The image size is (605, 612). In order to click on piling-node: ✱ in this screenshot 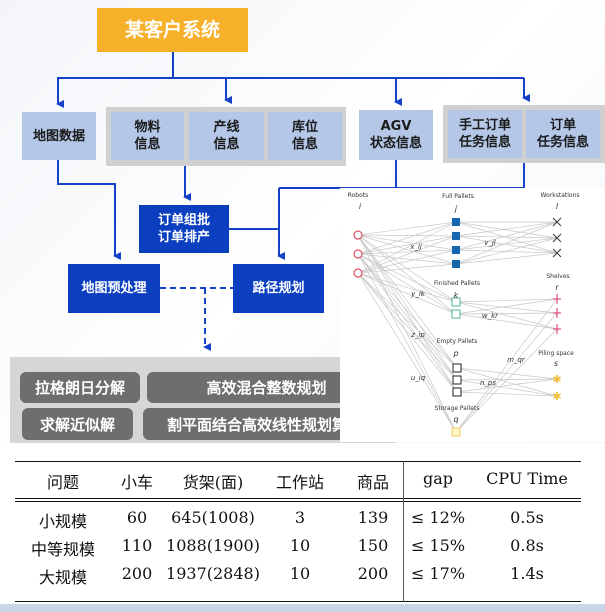, I will do `click(556, 396)`.